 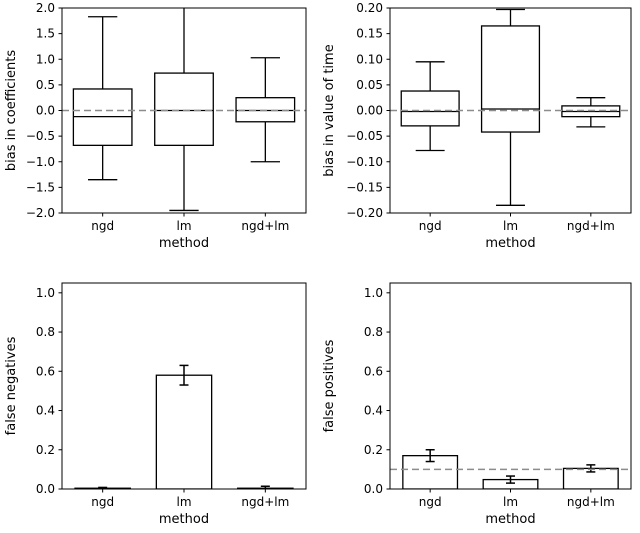 I want to click on y-tick-label: −2.0, so click(x=40, y=213).